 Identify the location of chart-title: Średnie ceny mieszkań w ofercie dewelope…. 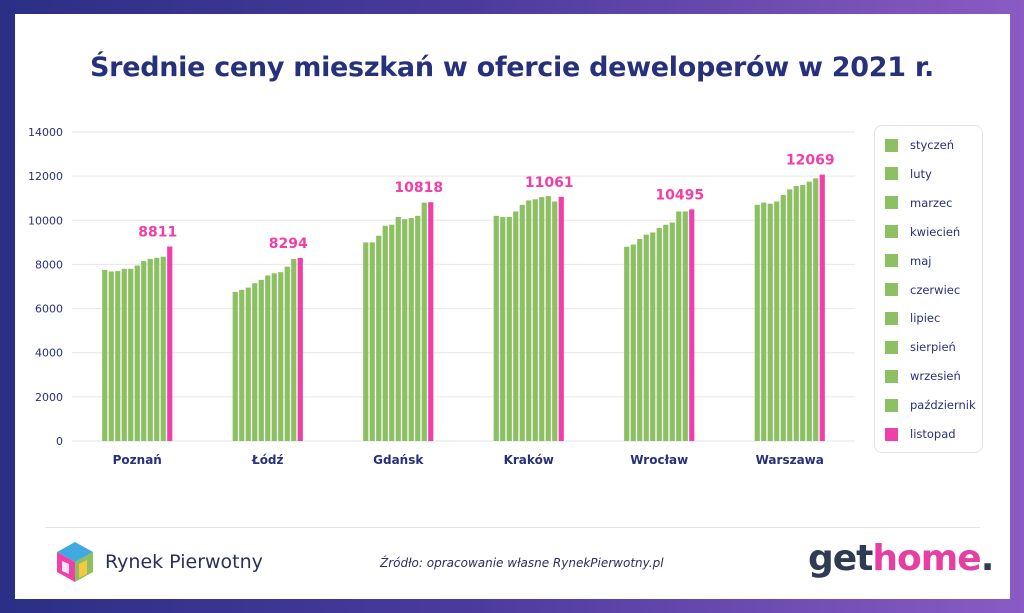
(512, 67).